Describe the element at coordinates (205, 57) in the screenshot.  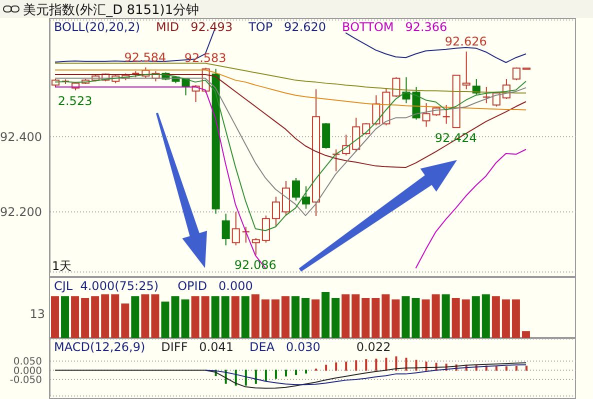
I see `annotation: 92.583` at that location.